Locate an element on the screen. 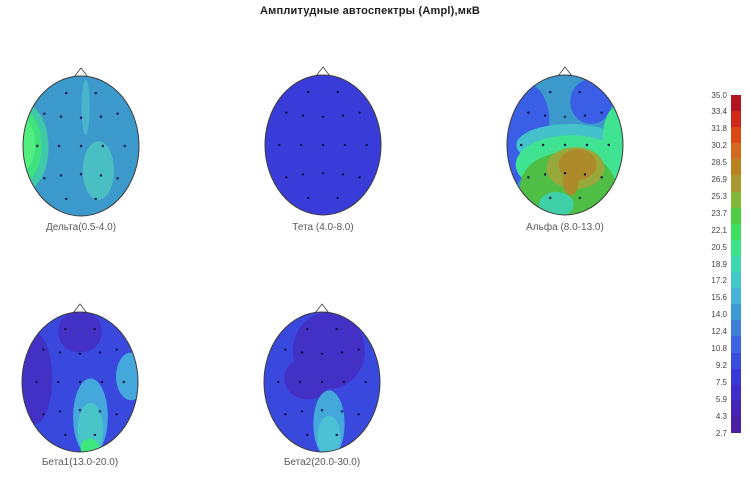 The width and height of the screenshot is (750, 499). colorbar-tick-label: 12.4 is located at coordinates (719, 332).